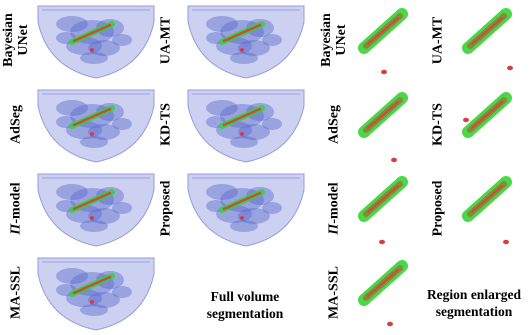 The image size is (531, 335). I want to click on caption-line: segmentation, so click(474, 311).